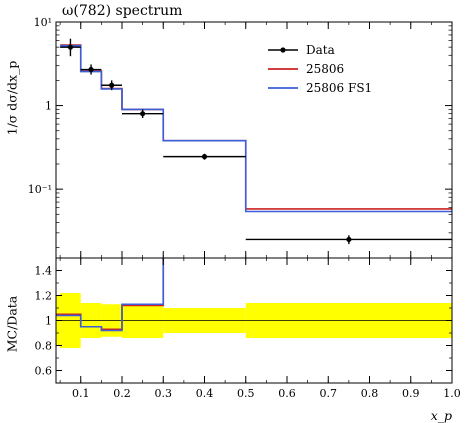 The image size is (467, 423). I want to click on x-tick-label: 0.3, so click(164, 393).